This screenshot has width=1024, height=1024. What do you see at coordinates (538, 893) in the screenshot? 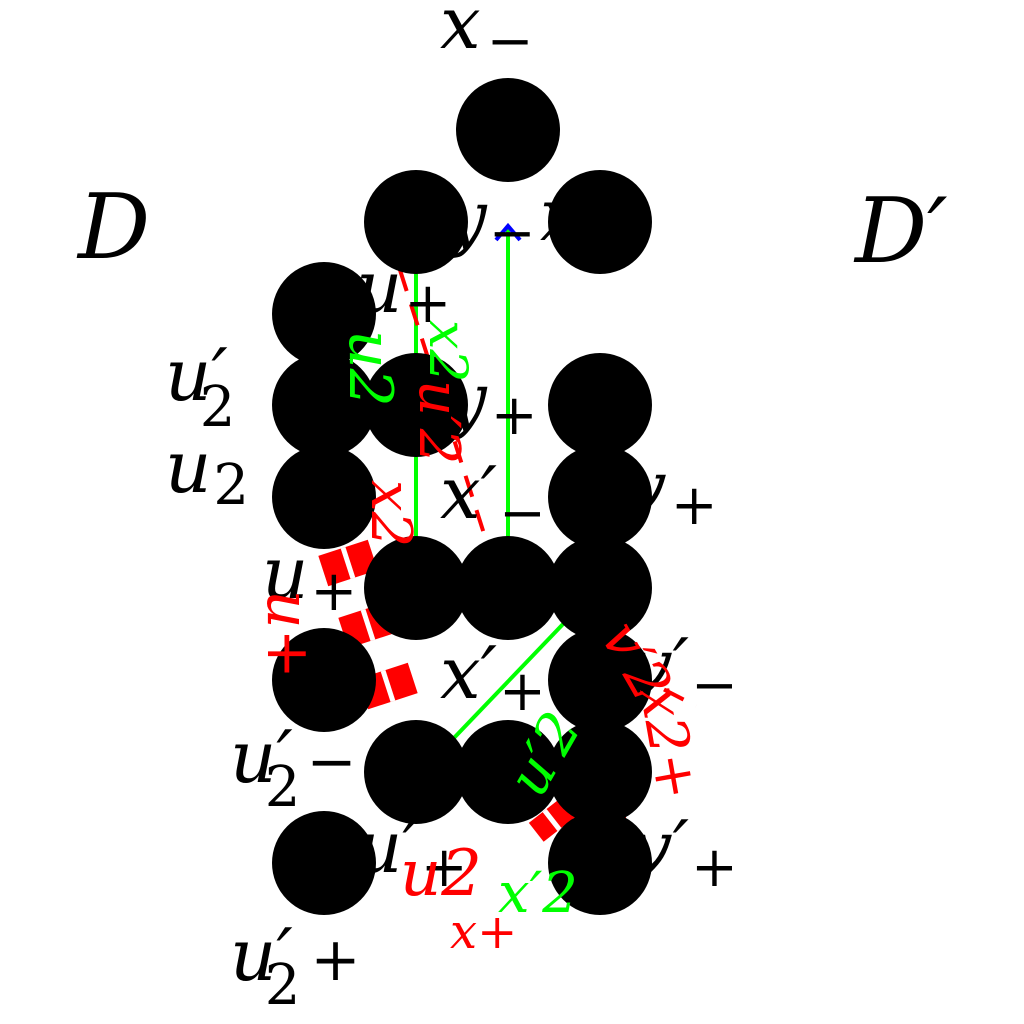
I see `green-label-x2-prime: x′2` at bounding box center [538, 893].